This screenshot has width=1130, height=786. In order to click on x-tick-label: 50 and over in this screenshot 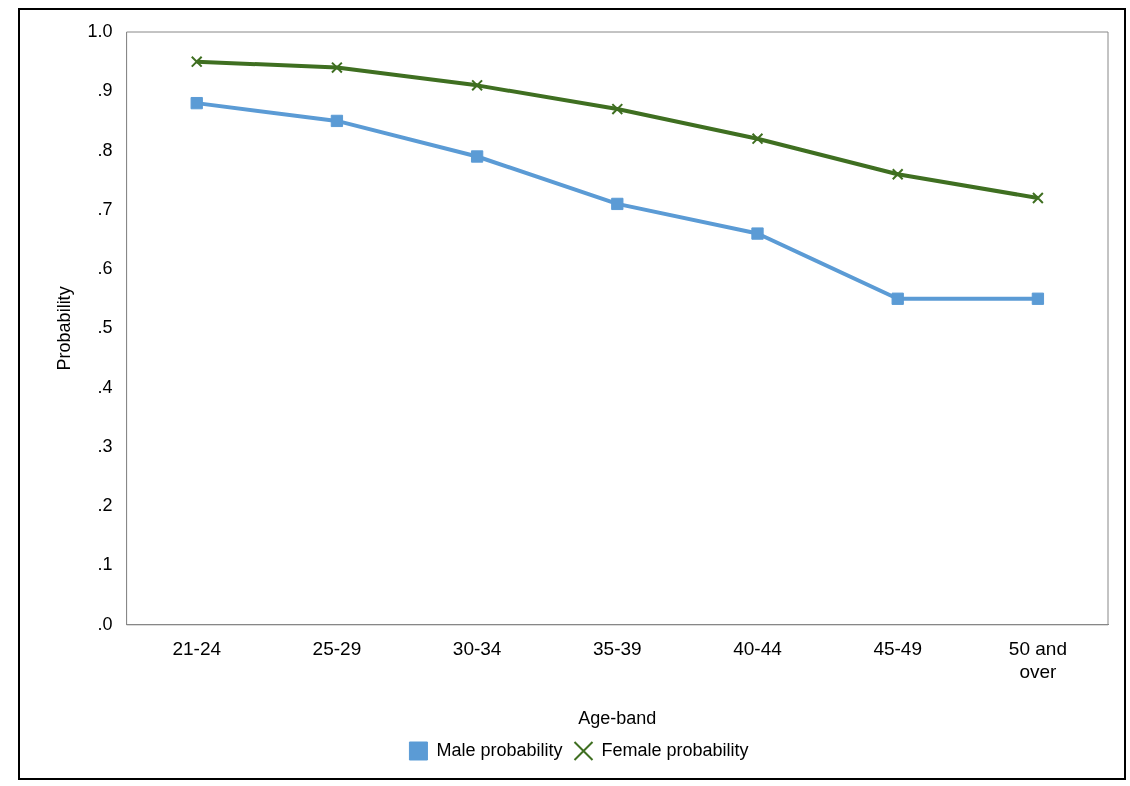, I will do `click(1037, 660)`.